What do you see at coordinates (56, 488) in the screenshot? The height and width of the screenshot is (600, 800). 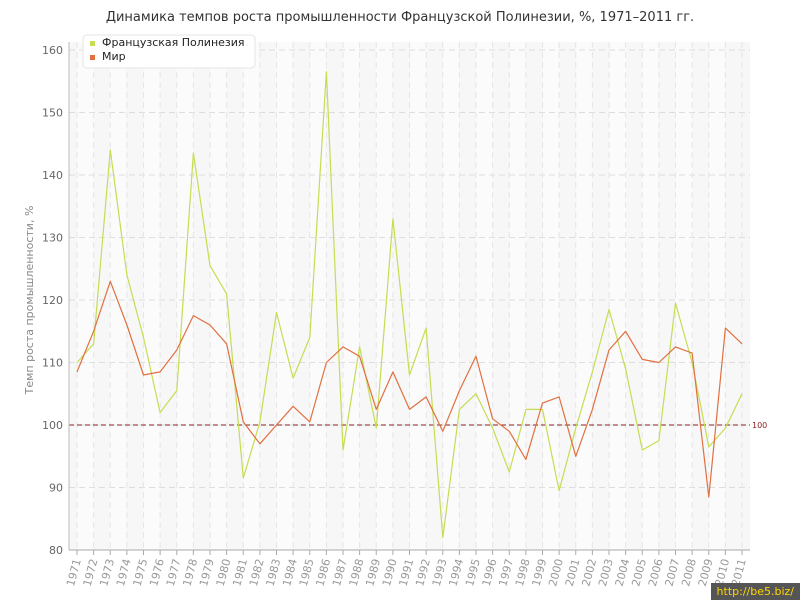 I see `y-tick-label: 90` at bounding box center [56, 488].